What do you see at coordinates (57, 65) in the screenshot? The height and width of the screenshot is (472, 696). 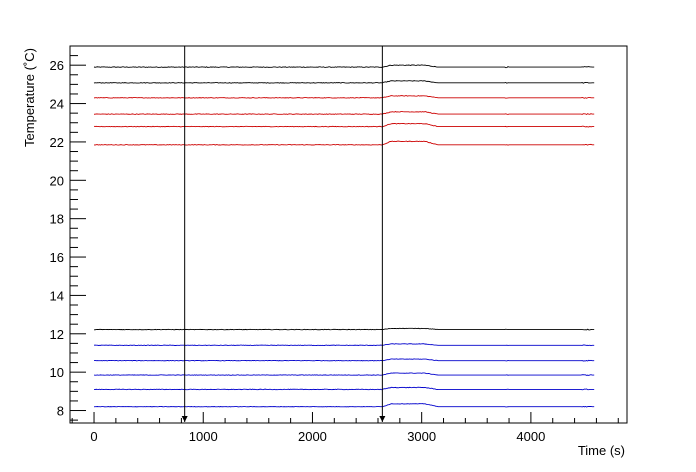 I see `y-tick-label: 26` at bounding box center [57, 65].